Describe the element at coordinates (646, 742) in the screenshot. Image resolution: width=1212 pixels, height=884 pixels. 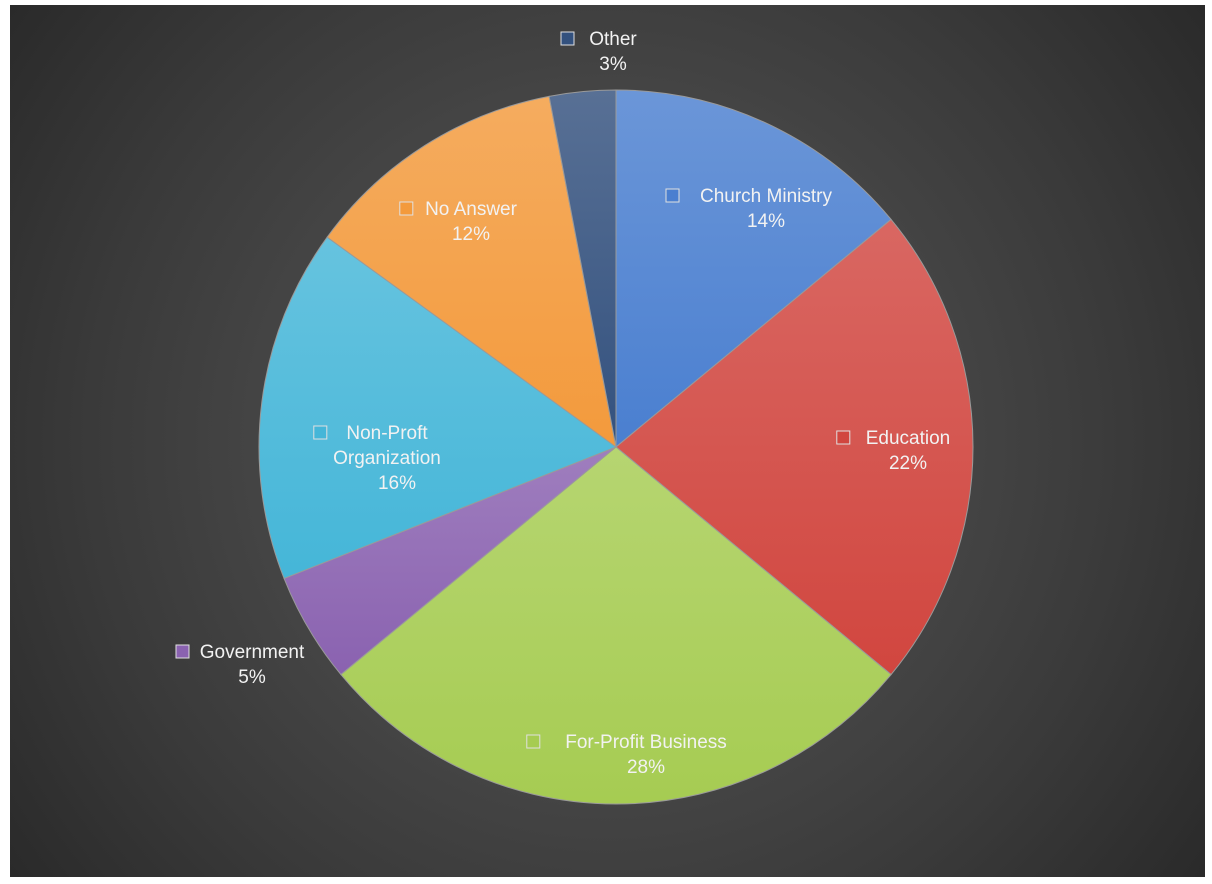
I see `category-label: For-Profit Business` at that location.